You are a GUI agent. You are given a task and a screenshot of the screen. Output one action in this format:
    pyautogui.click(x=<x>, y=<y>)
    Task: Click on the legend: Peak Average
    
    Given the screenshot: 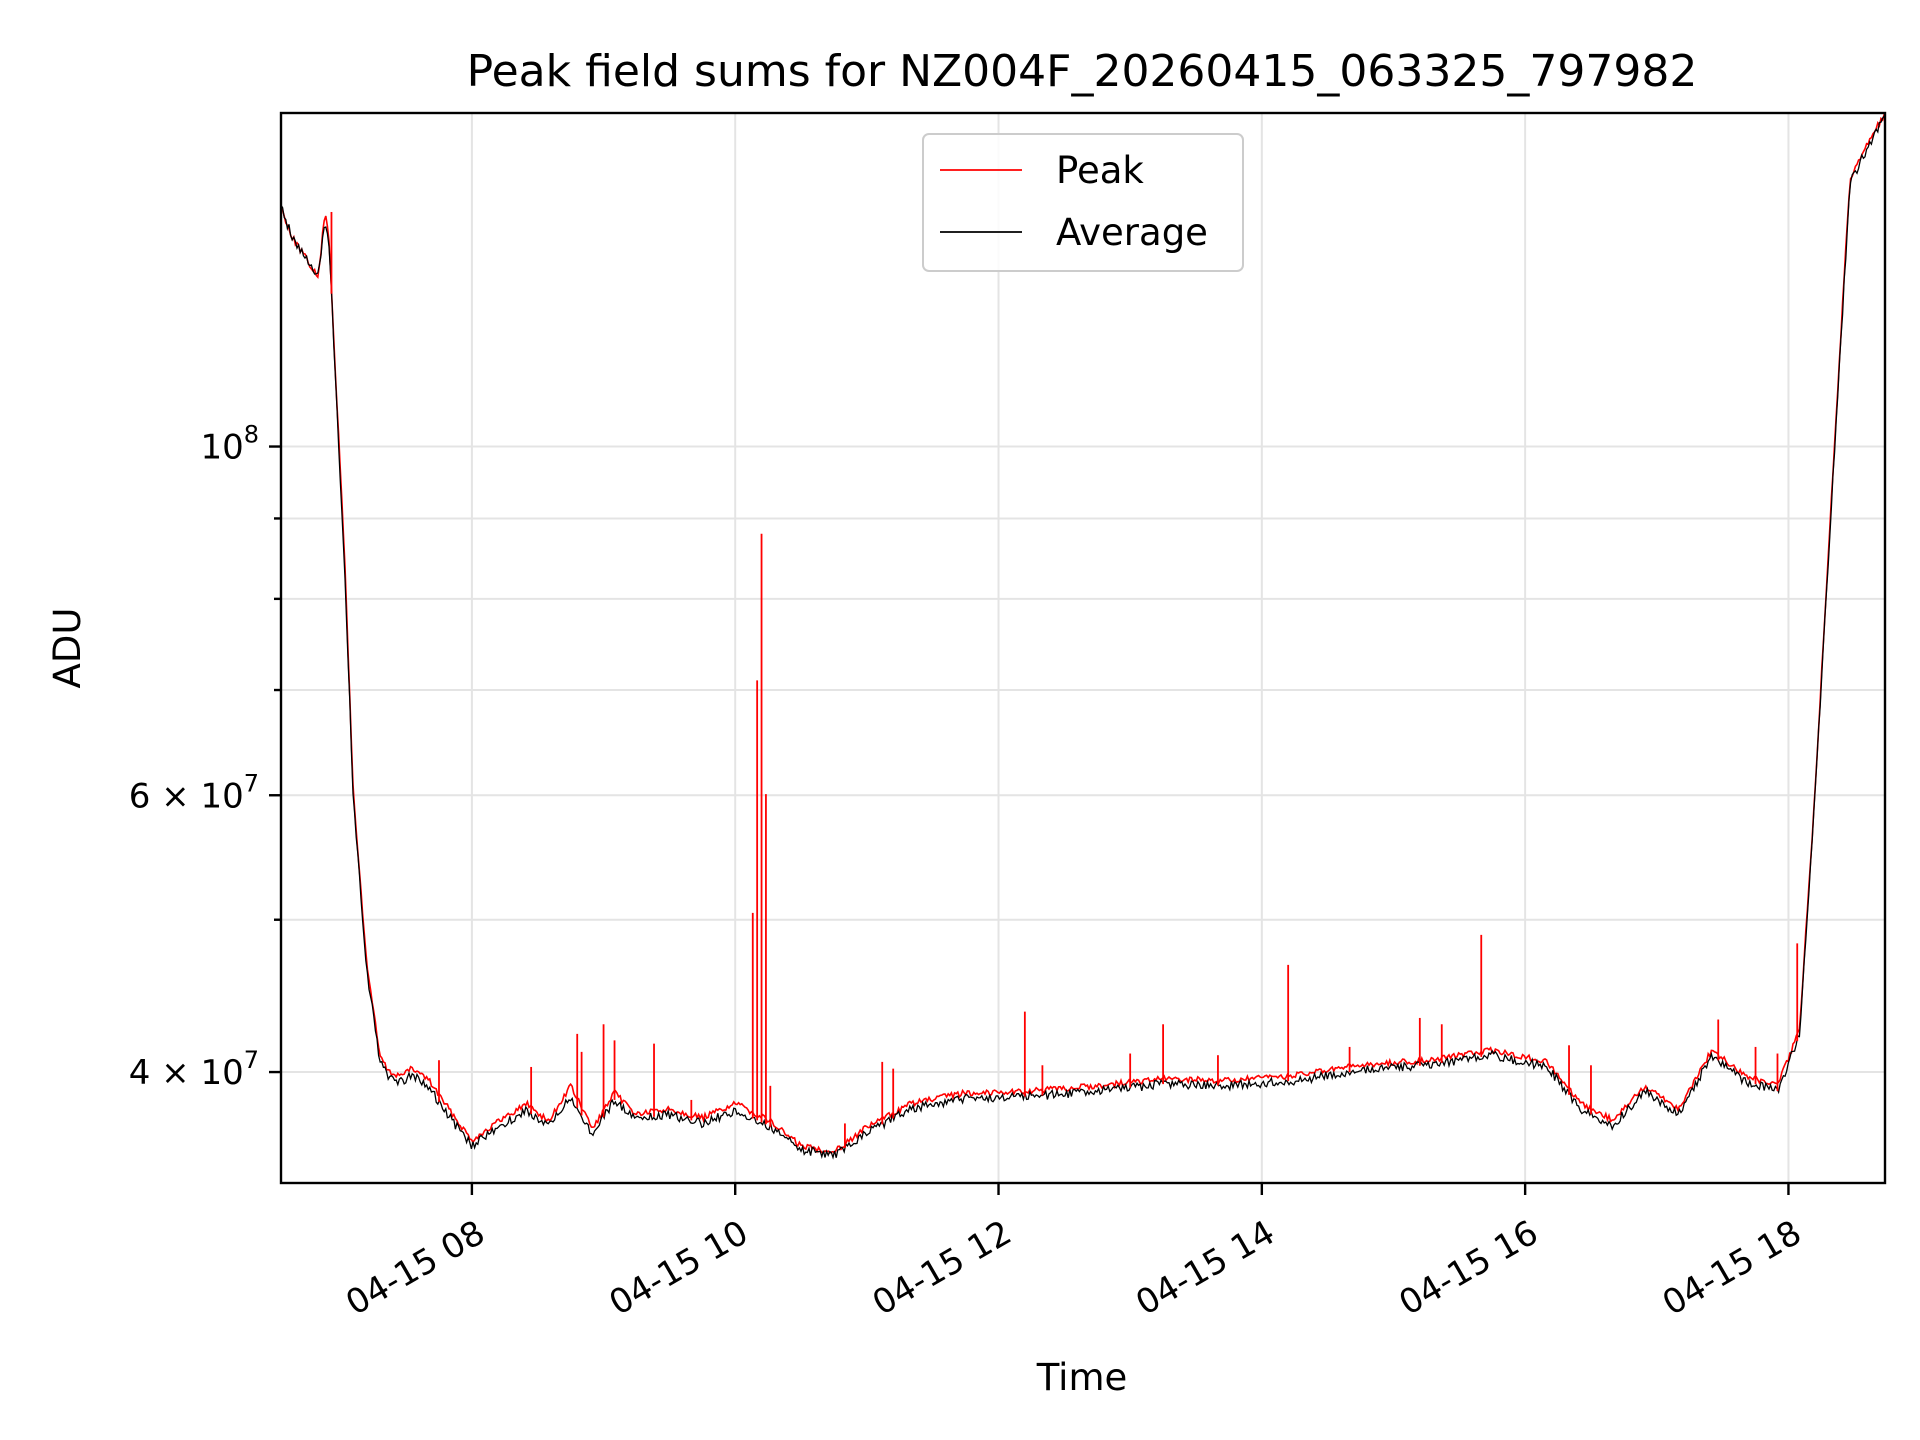 What is the action you would take?
    pyautogui.click(x=1083, y=202)
    